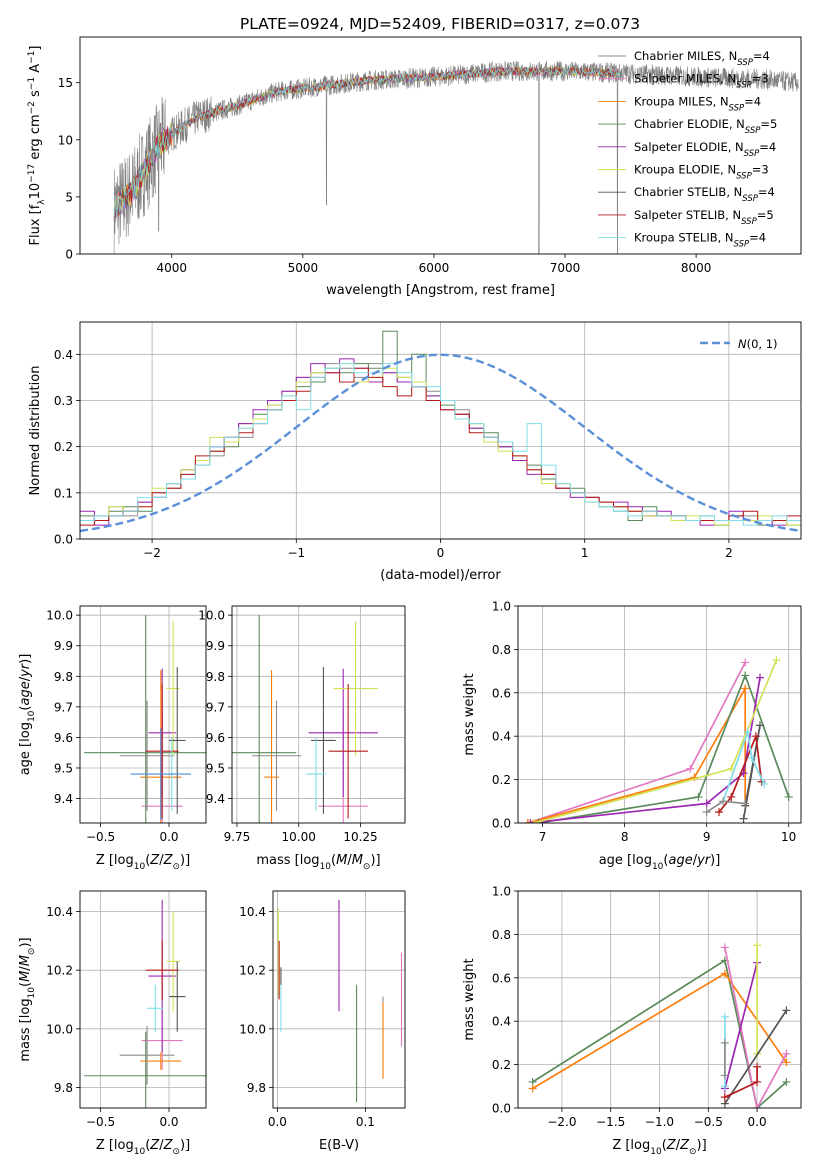 The width and height of the screenshot is (819, 1170). Describe the element at coordinates (610, 1122) in the screenshot. I see `x-tick-label: −1.5` at that location.